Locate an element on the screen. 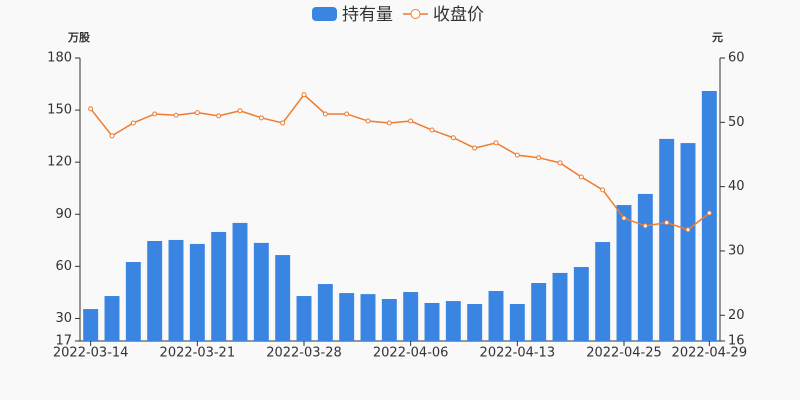  x-tick-label: 2022-03-21 is located at coordinates (198, 353).